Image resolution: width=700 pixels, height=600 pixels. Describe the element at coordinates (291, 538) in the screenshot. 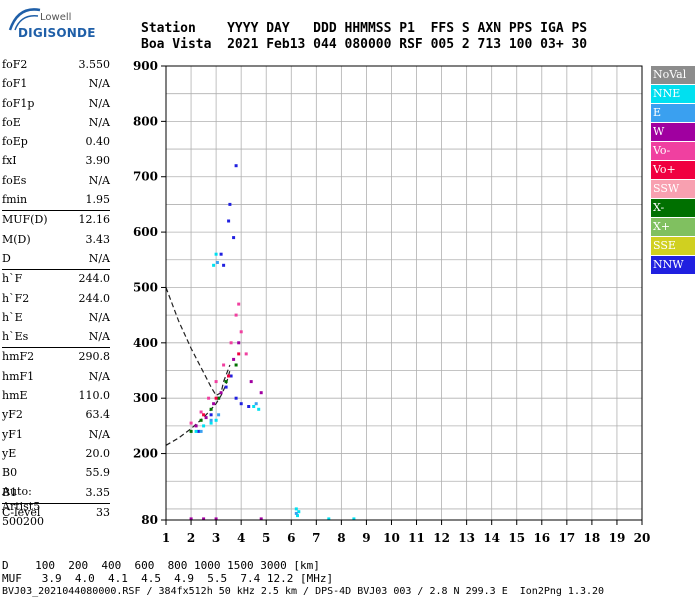

I see `x-tick-label: 6` at that location.